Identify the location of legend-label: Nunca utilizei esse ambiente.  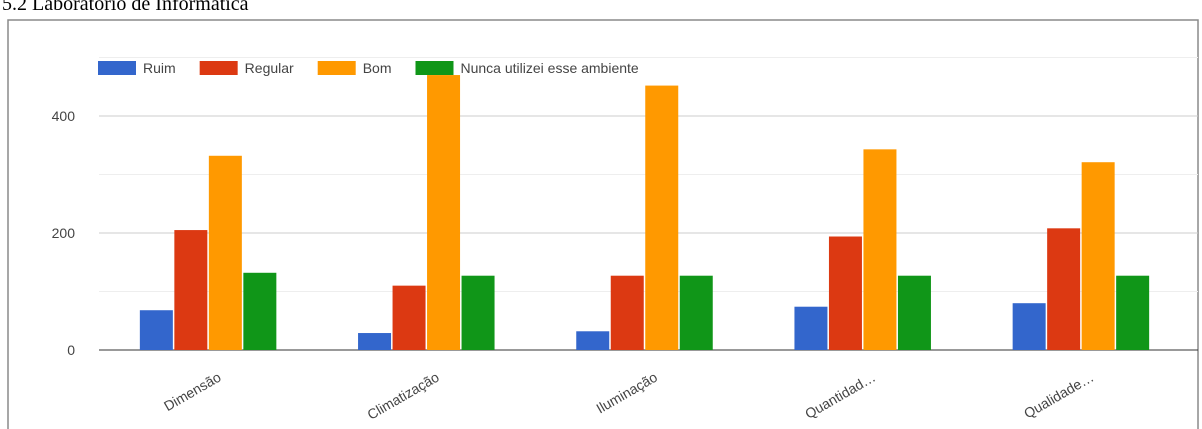
(550, 68).